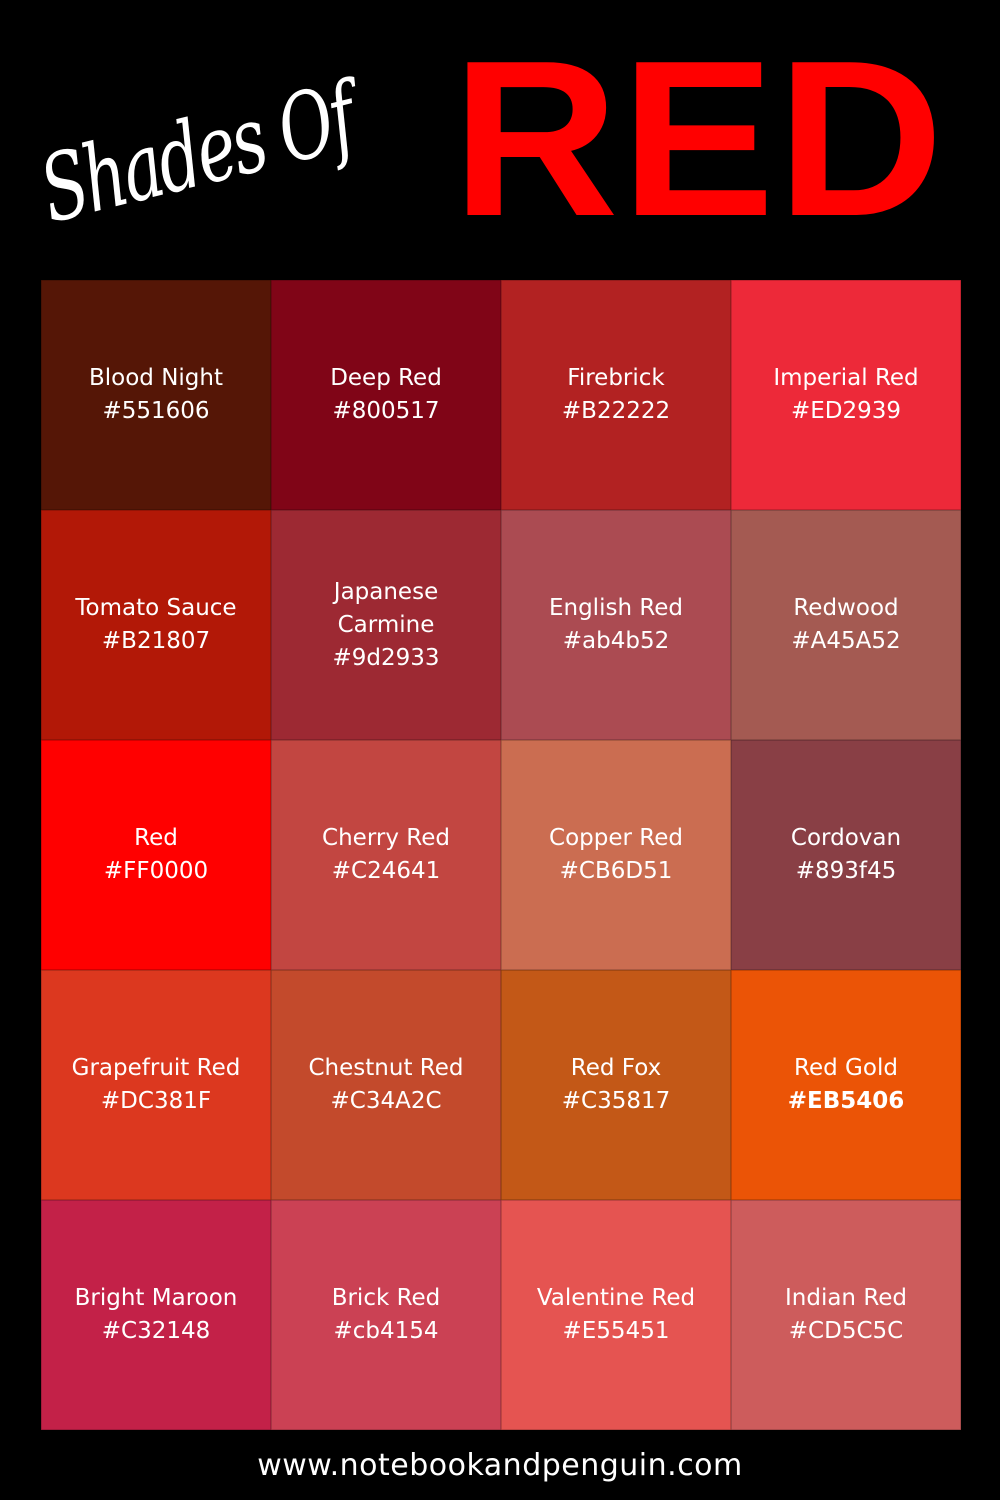  Describe the element at coordinates (846, 871) in the screenshot. I see `swatch-hex: #893f45` at that location.